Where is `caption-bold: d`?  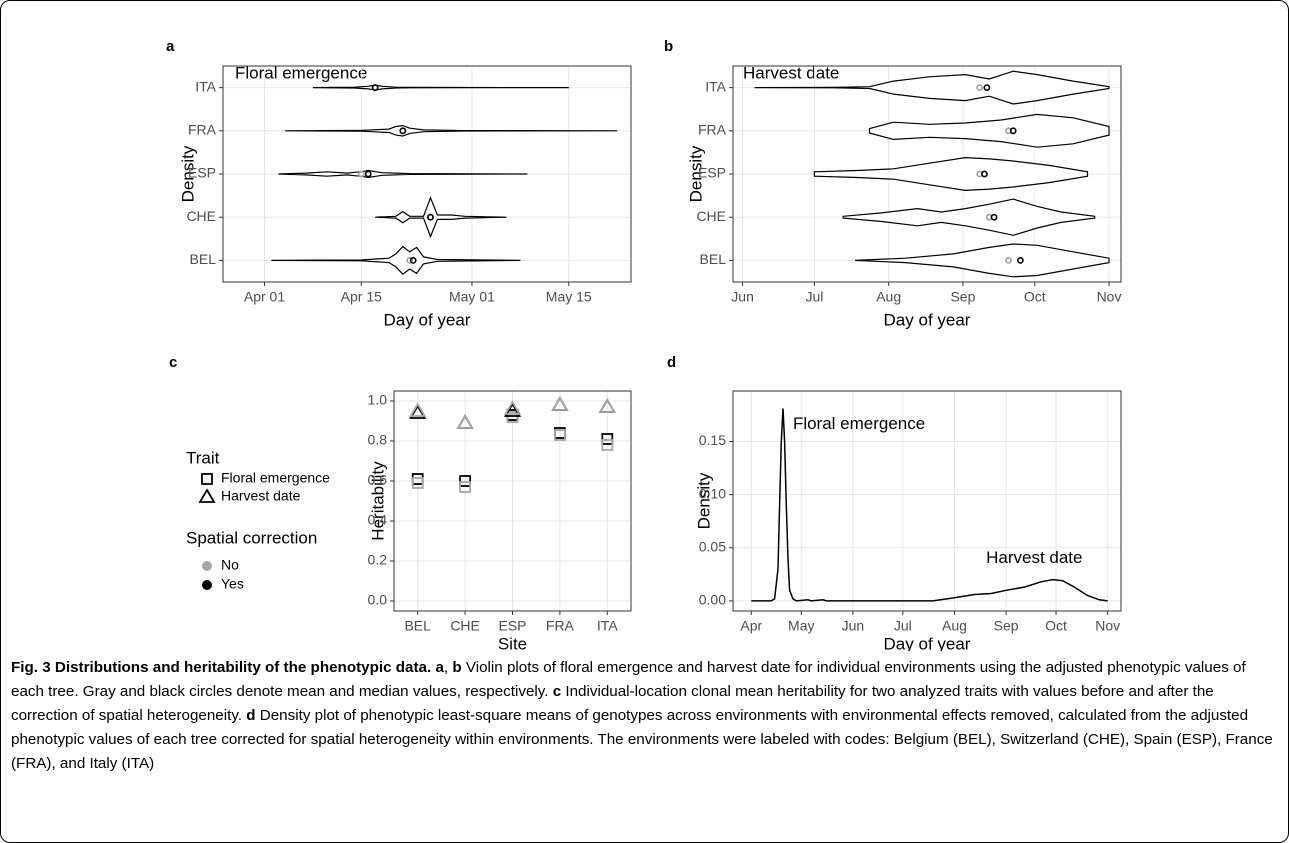 caption-bold: d is located at coordinates (251, 715).